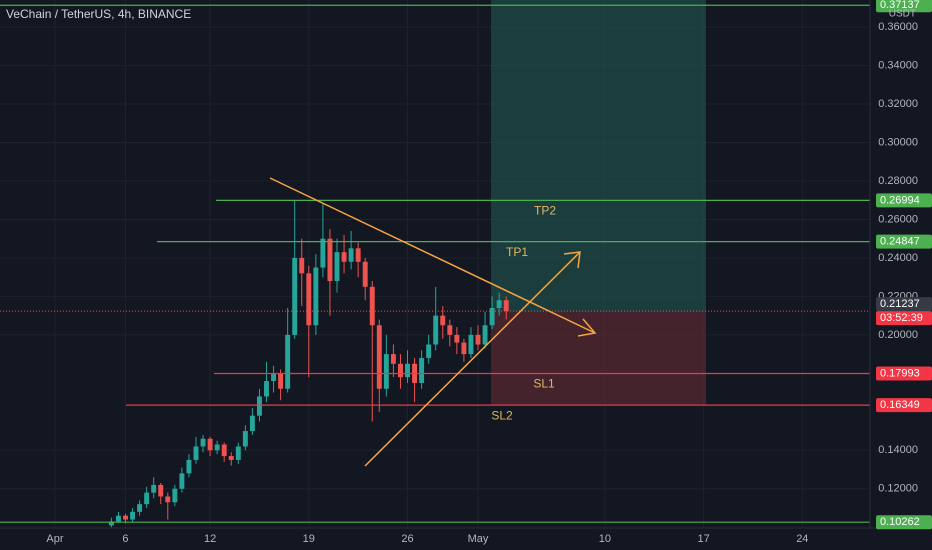 The height and width of the screenshot is (550, 932). Describe the element at coordinates (898, 142) in the screenshot. I see `y-tick-label: 0.30000` at that location.